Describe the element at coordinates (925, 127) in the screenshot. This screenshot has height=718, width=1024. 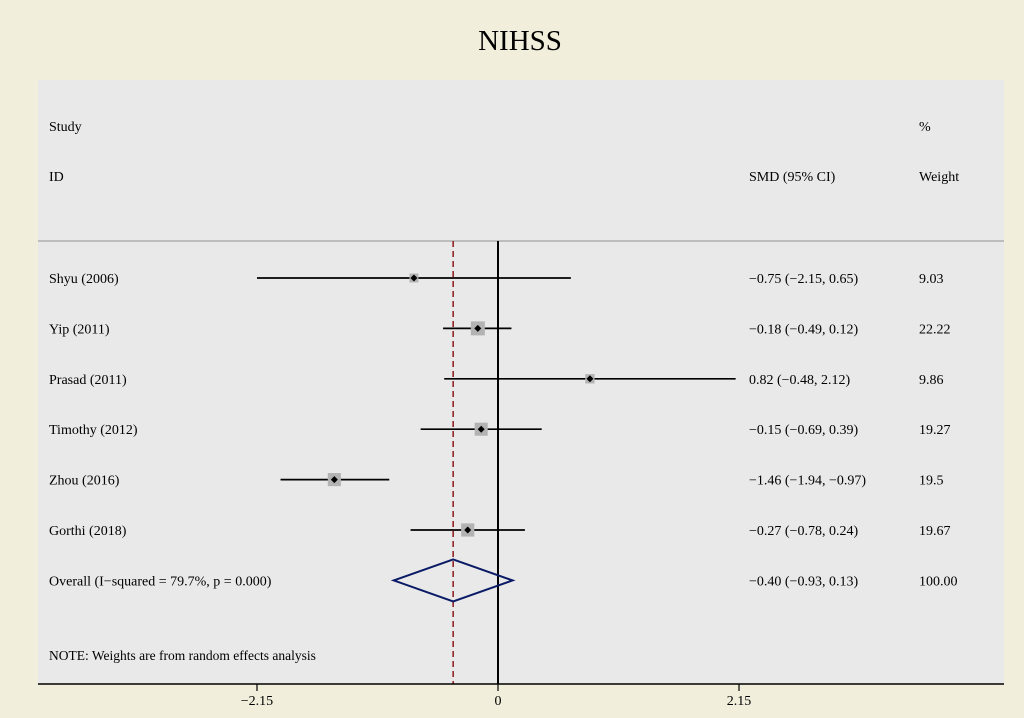
I see `header-weight-percent: %` at that location.